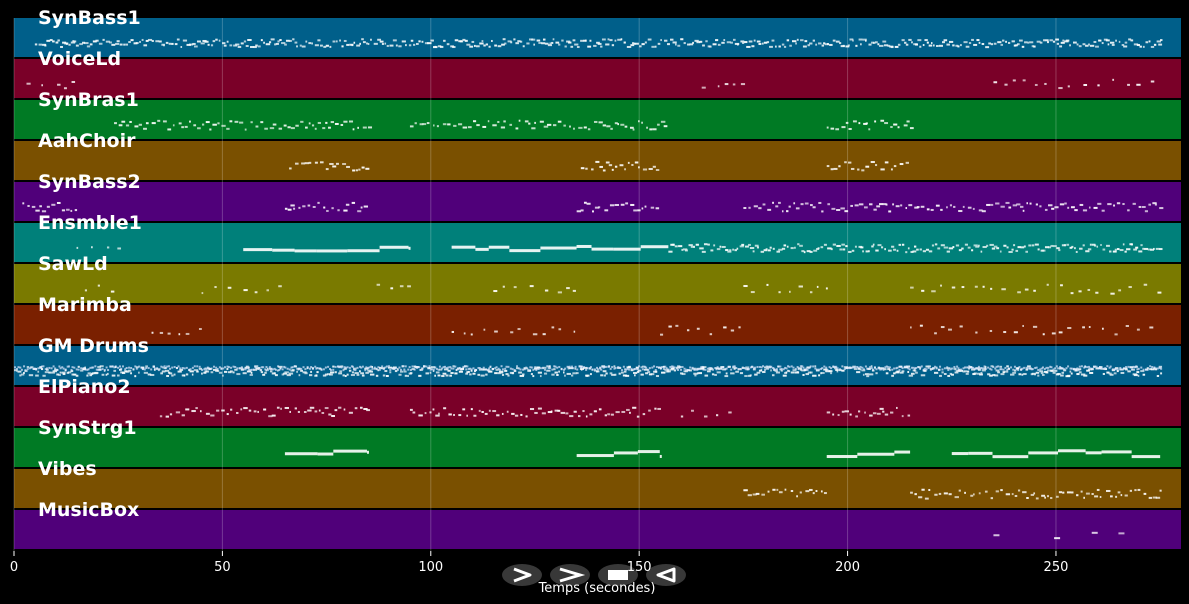 The height and width of the screenshot is (604, 1189). I want to click on track-notes, so click(623, 289).